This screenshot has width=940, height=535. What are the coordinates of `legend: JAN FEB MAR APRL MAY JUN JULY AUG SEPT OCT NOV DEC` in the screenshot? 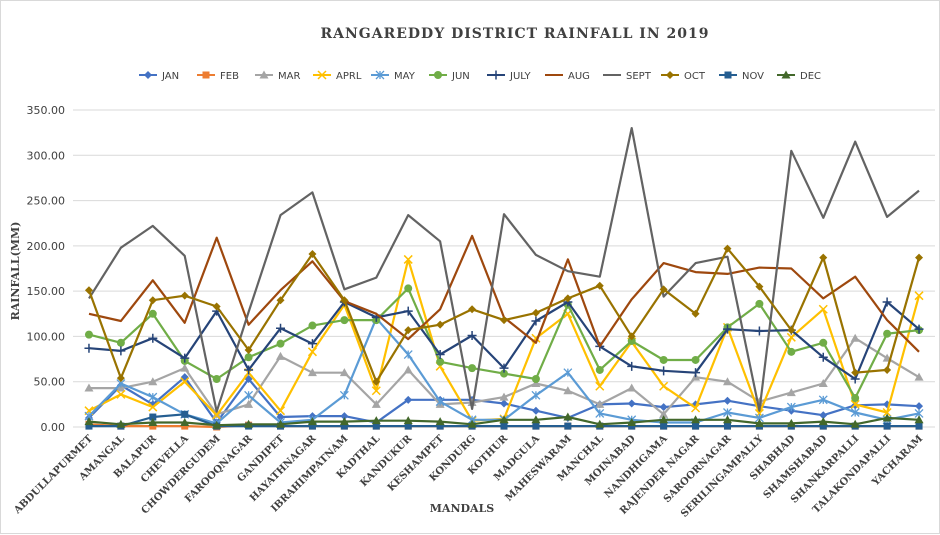 It's located at (480, 76).